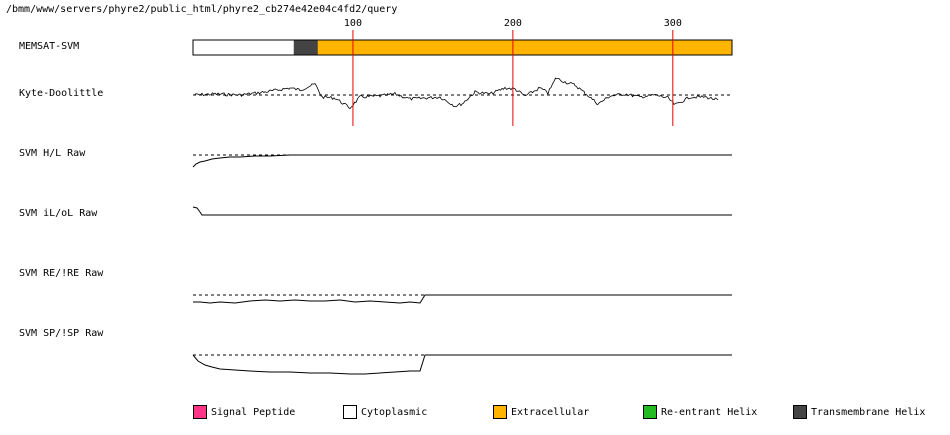 Image resolution: width=950 pixels, height=435 pixels. Describe the element at coordinates (61, 273) in the screenshot. I see `track-label-svm-re: SVM RE/!RE Raw` at that location.